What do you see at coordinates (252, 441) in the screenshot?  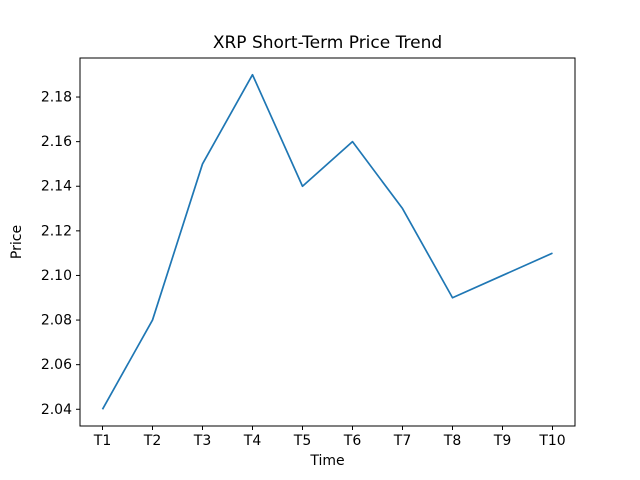 I see `x-tick-label: T4` at bounding box center [252, 441].